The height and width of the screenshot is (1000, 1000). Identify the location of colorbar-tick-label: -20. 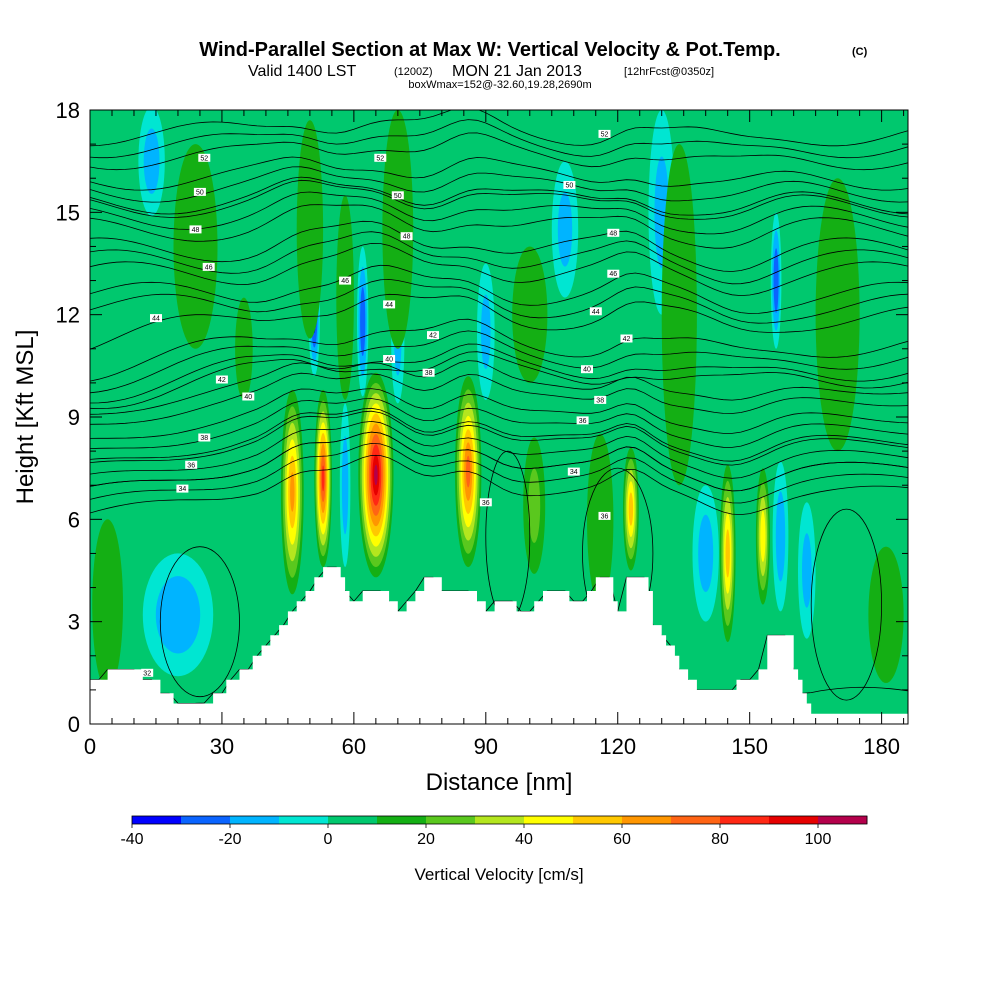
(229, 839).